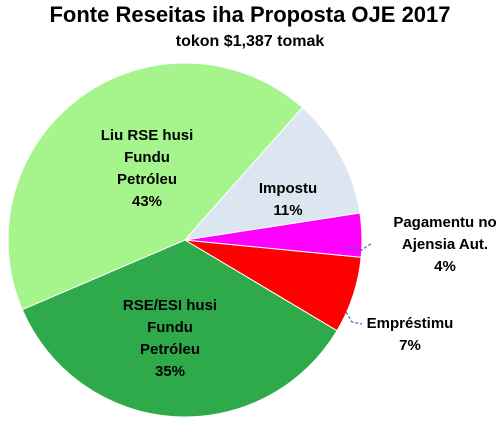 The height and width of the screenshot is (425, 500). What do you see at coordinates (445, 266) in the screenshot?
I see `value-label: 4%` at bounding box center [445, 266].